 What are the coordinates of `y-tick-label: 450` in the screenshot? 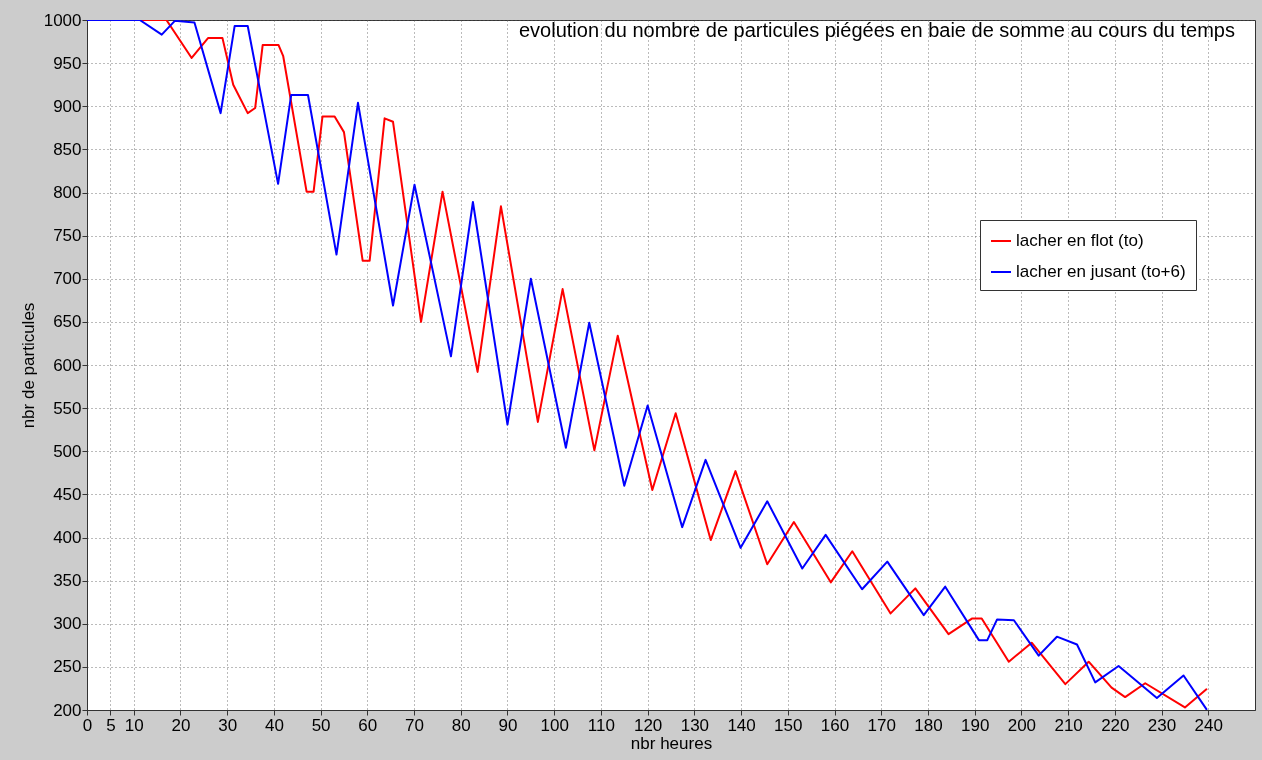 It's located at (67, 494).